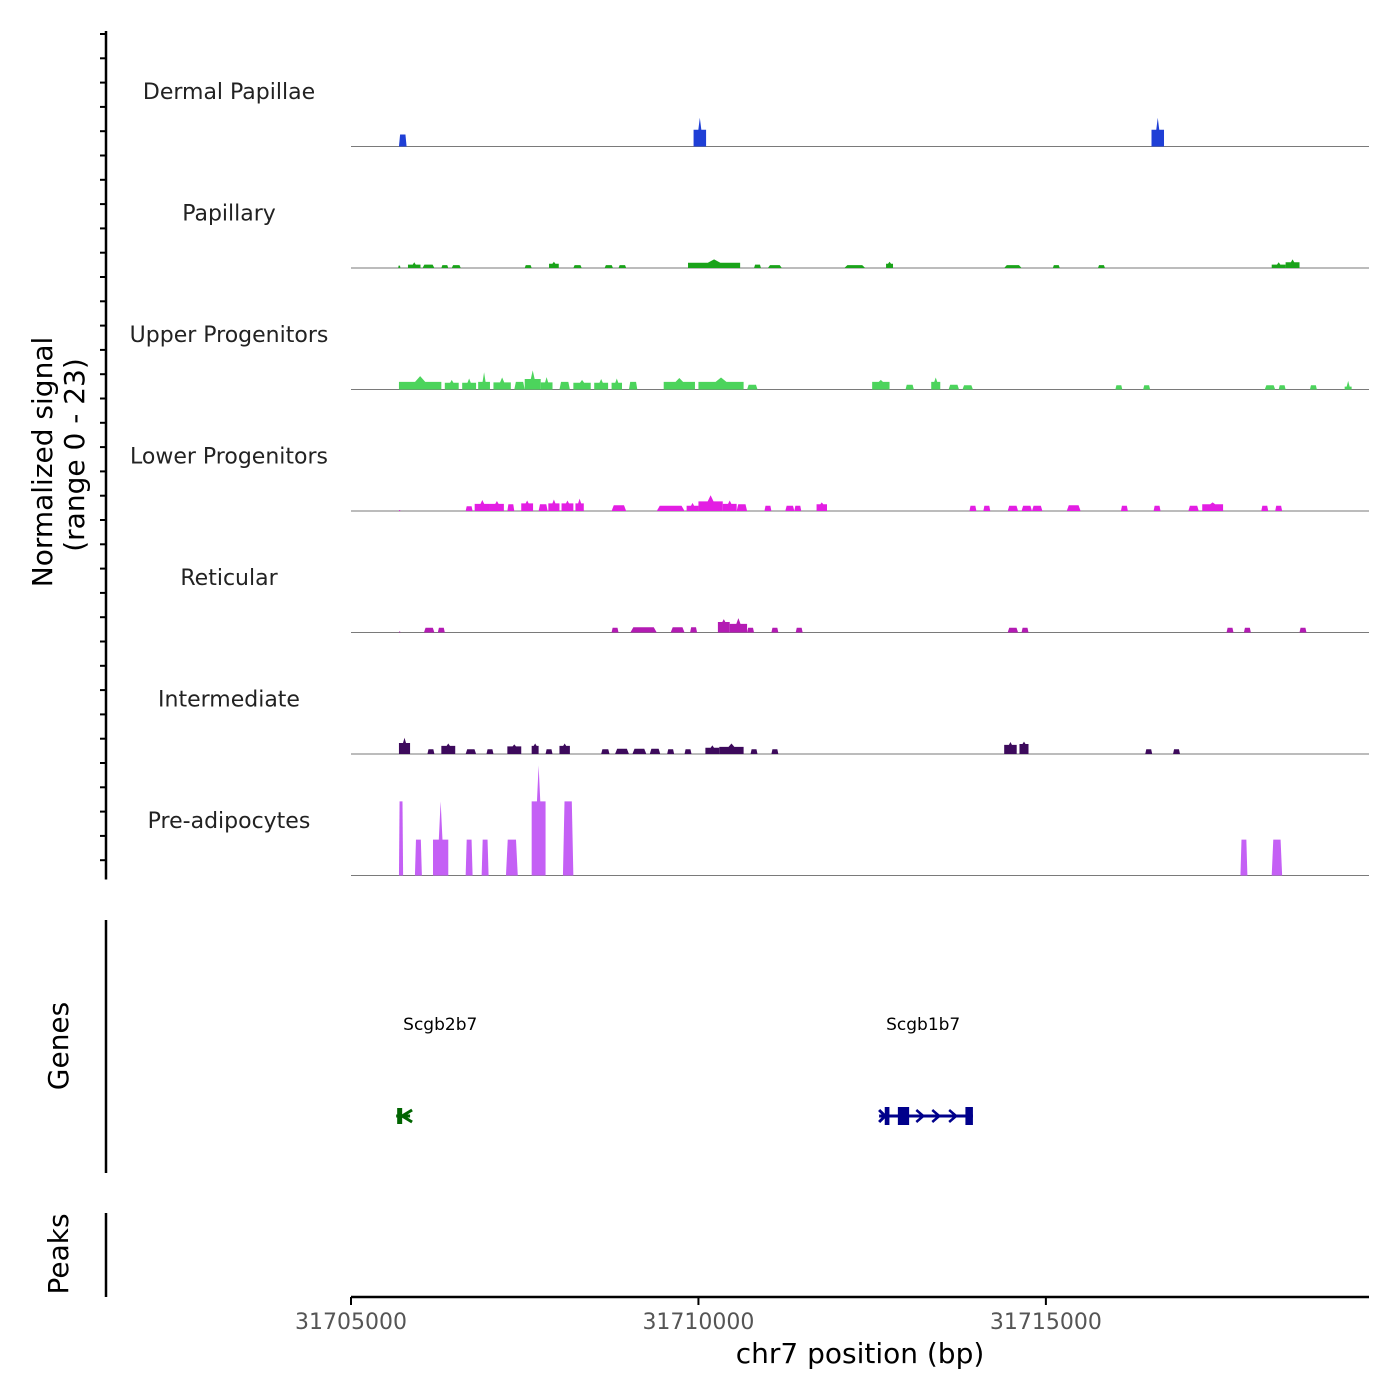  I want to click on y-axis-title: Normalized signal, so click(42, 462).